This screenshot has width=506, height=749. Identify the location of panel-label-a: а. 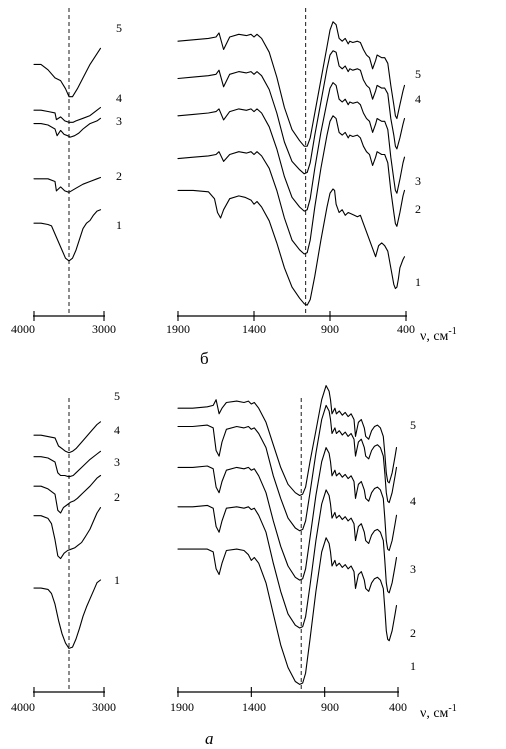
(209, 738).